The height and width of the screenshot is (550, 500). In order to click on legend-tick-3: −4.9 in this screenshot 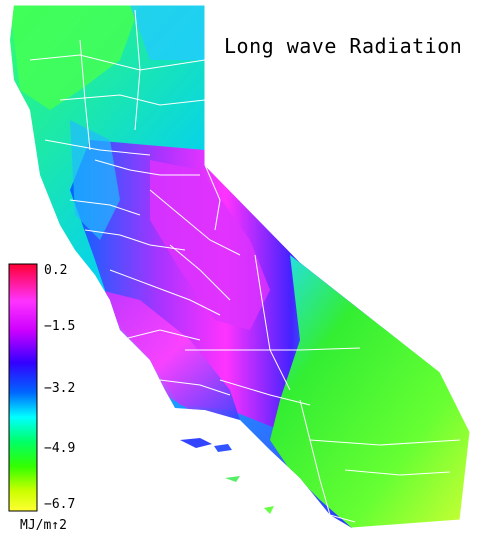, I will do `click(60, 448)`.